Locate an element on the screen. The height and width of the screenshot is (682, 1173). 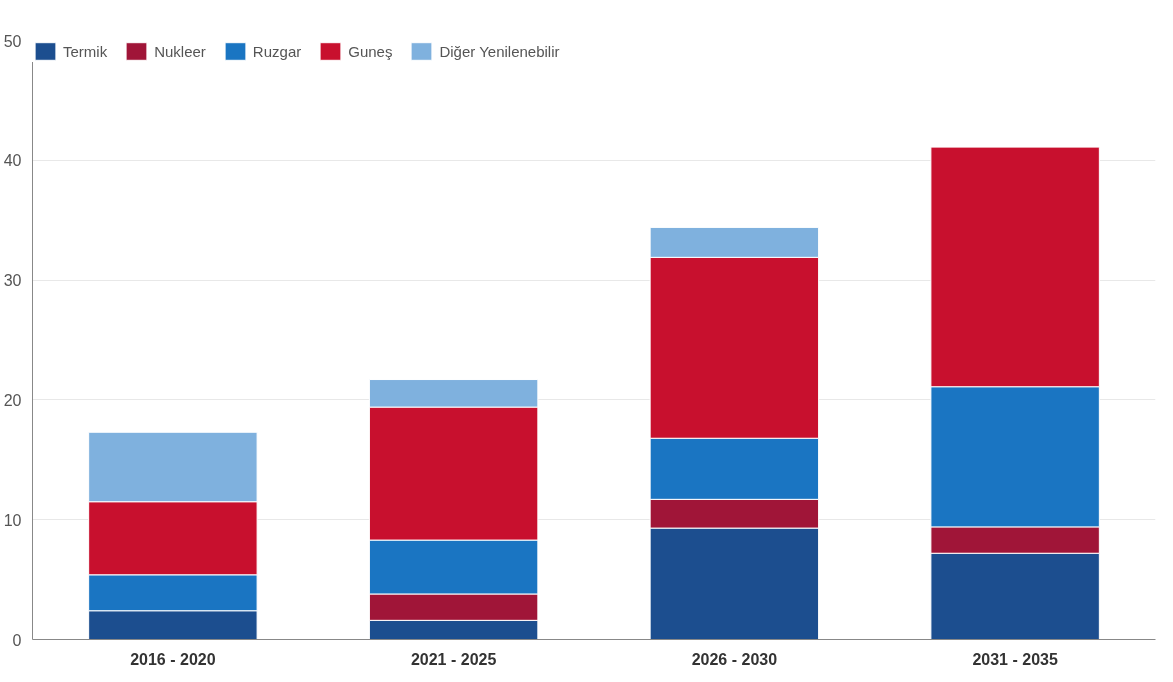
legend-label: Diğer Yenilenebilir is located at coordinates (499, 51).